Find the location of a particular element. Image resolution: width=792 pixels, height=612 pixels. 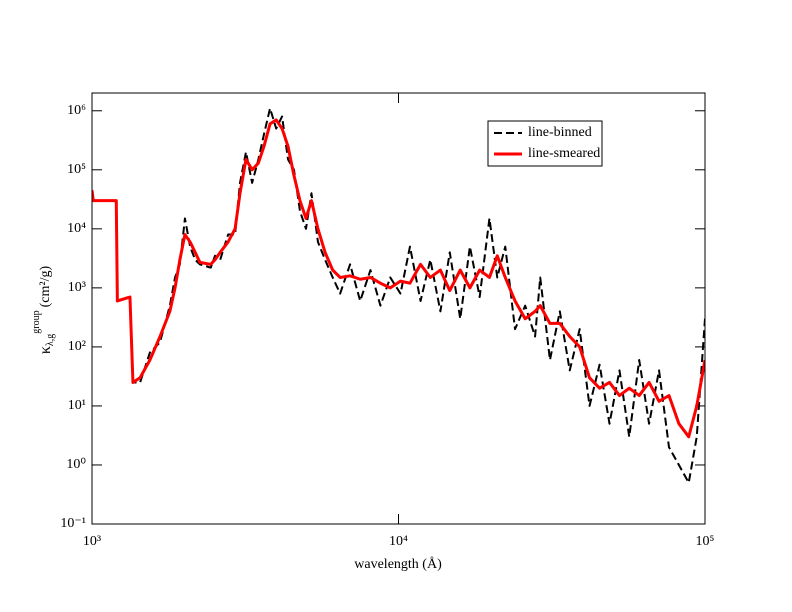

y-tick-label: 10³ is located at coordinates (77, 287).